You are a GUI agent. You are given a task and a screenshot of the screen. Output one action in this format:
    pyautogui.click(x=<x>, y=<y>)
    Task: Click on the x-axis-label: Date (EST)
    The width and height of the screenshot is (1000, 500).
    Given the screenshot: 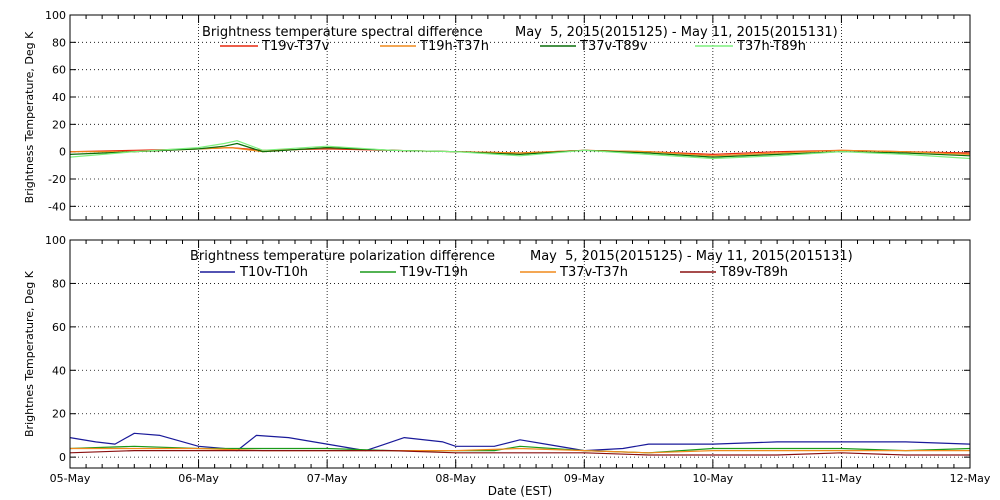 What is the action you would take?
    pyautogui.click(x=520, y=491)
    